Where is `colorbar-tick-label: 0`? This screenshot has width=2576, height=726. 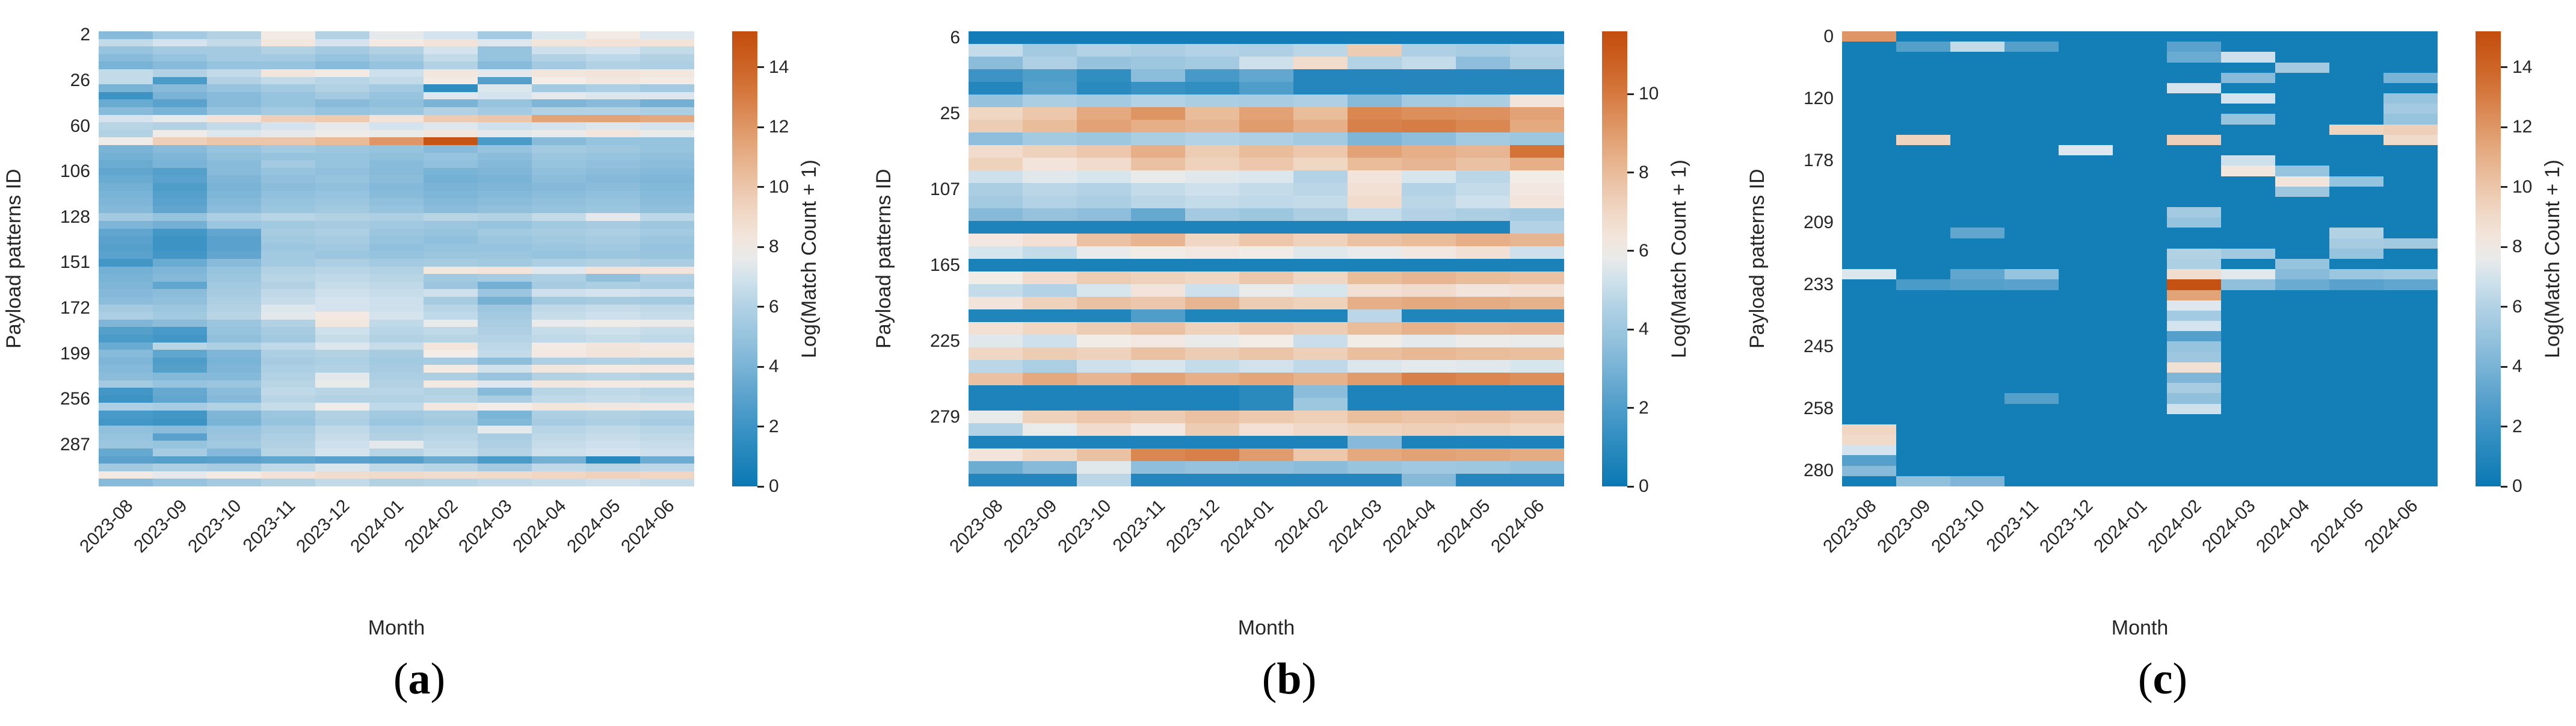 colorbar-tick-label: 0 is located at coordinates (774, 486).